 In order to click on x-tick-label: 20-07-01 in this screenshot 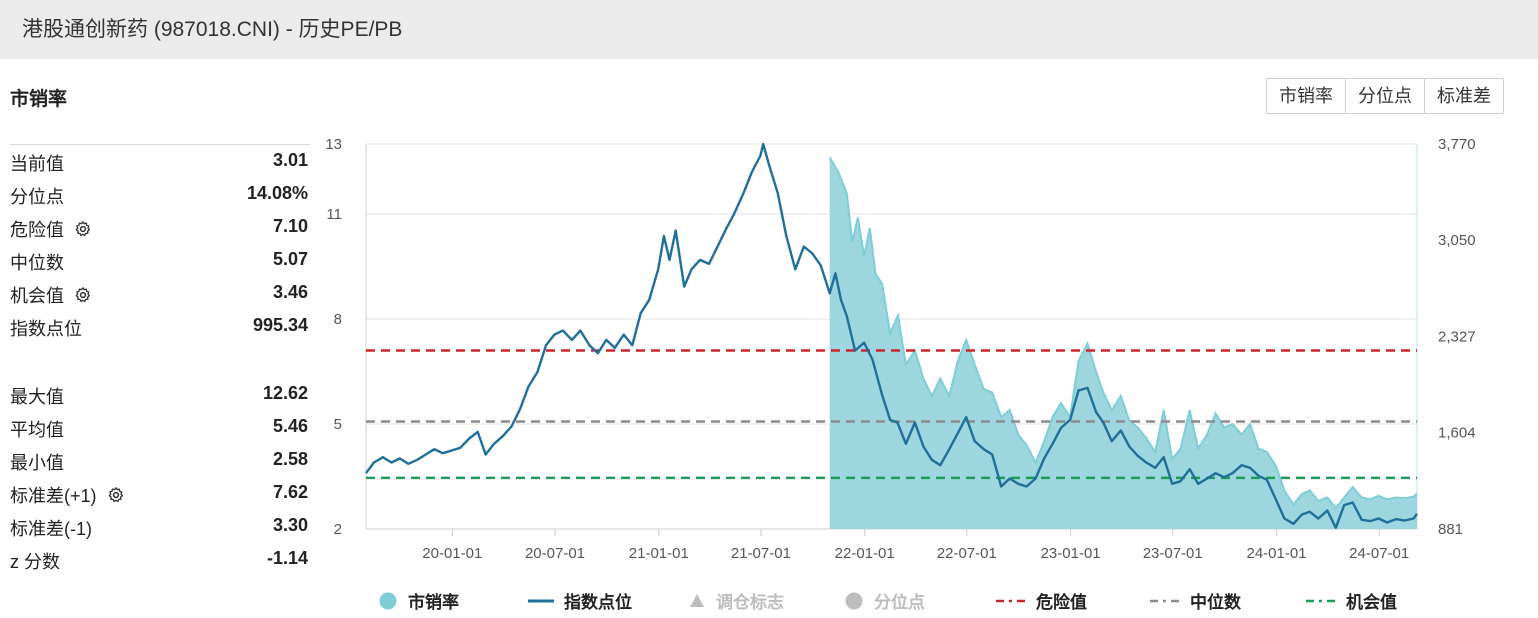, I will do `click(555, 553)`.